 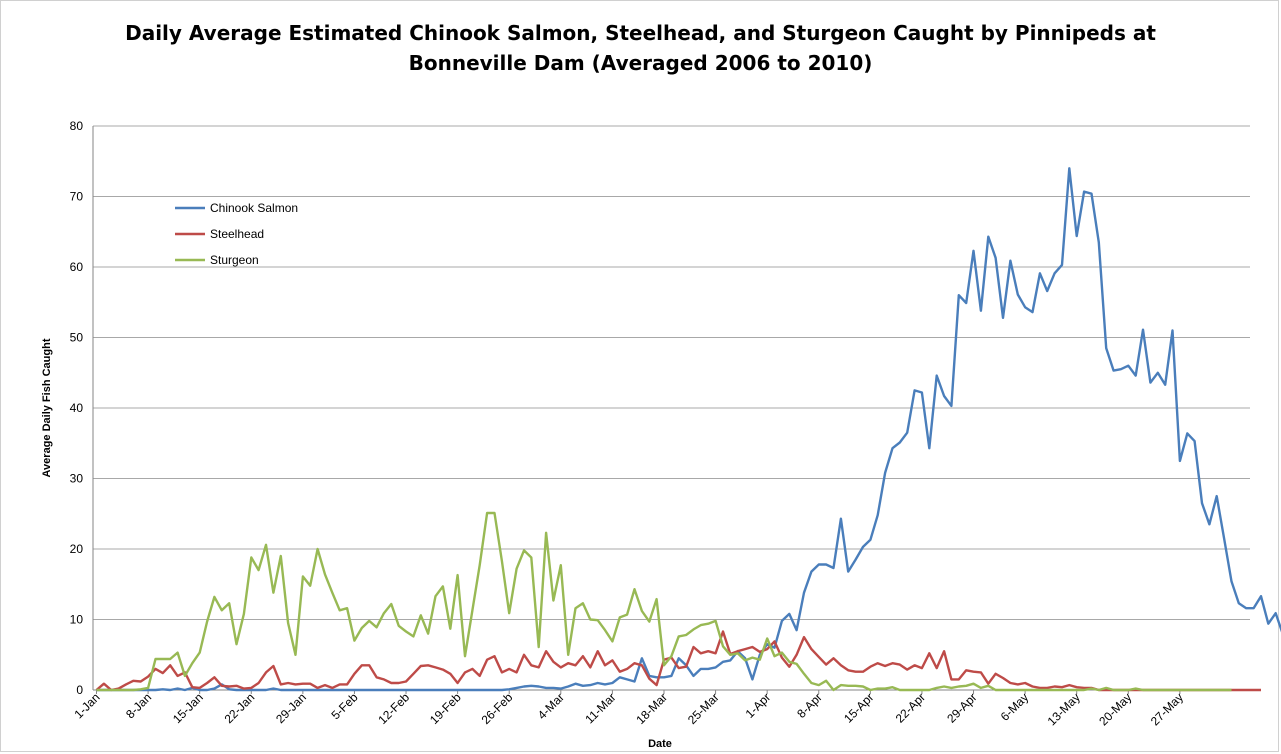 What do you see at coordinates (678, 661) in the screenshot?
I see `series-line-steelhead` at bounding box center [678, 661].